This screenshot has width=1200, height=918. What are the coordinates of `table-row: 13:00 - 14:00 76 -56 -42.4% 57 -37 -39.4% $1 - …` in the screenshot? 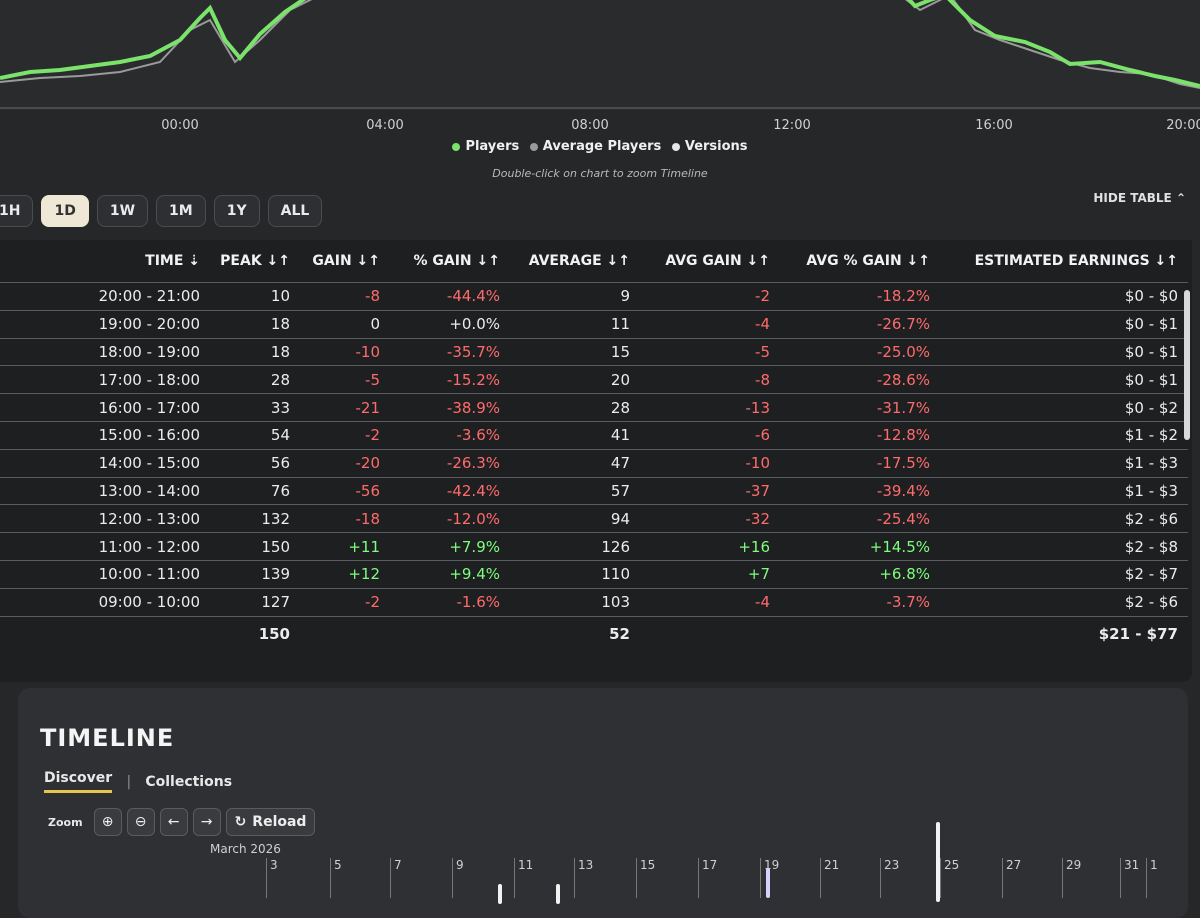 It's located at (594, 491).